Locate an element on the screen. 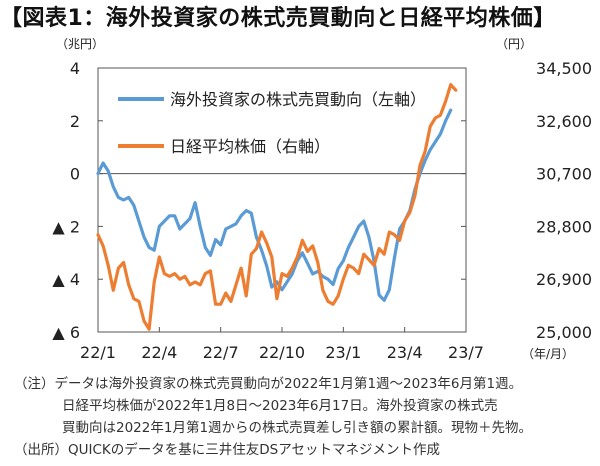 This screenshot has width=600, height=466. x-tick-label: 23/1 is located at coordinates (343, 352).